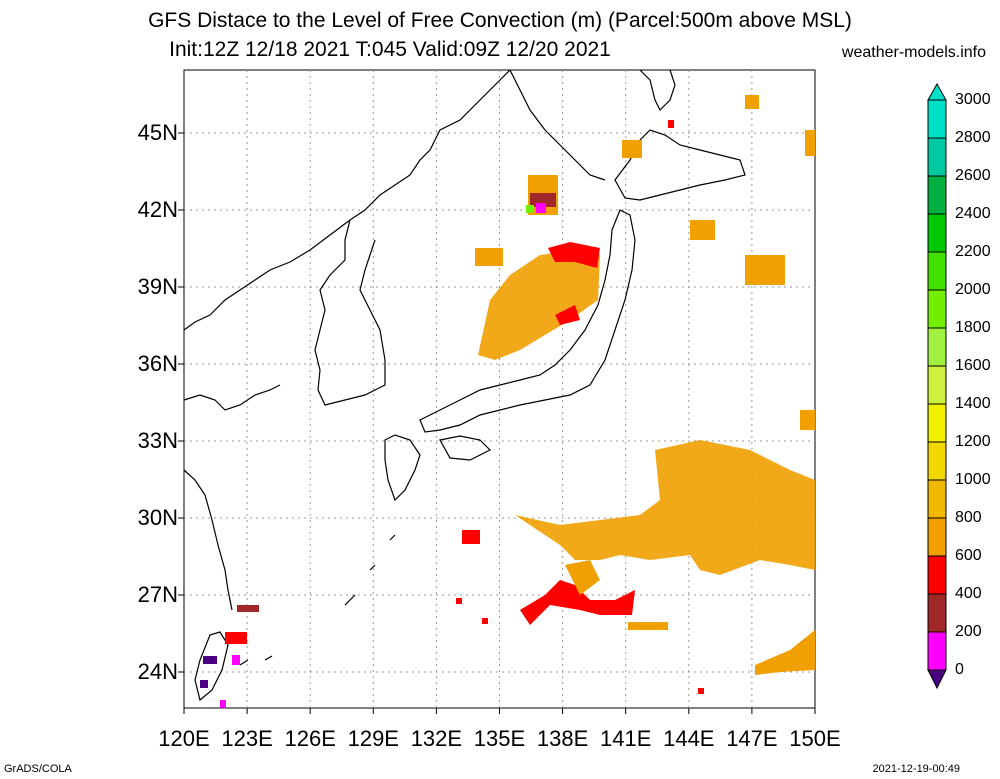 This screenshot has height=779, width=1000. I want to click on colorbar, so click(937, 386).